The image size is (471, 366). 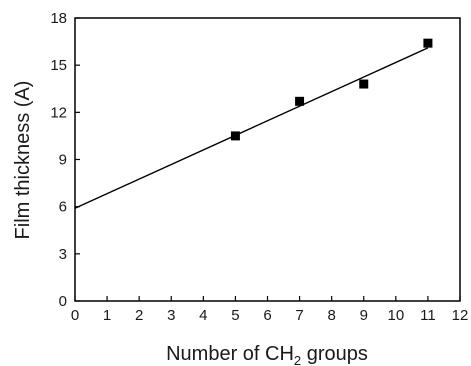 I want to click on y-tick-label: 0, so click(x=63, y=301).